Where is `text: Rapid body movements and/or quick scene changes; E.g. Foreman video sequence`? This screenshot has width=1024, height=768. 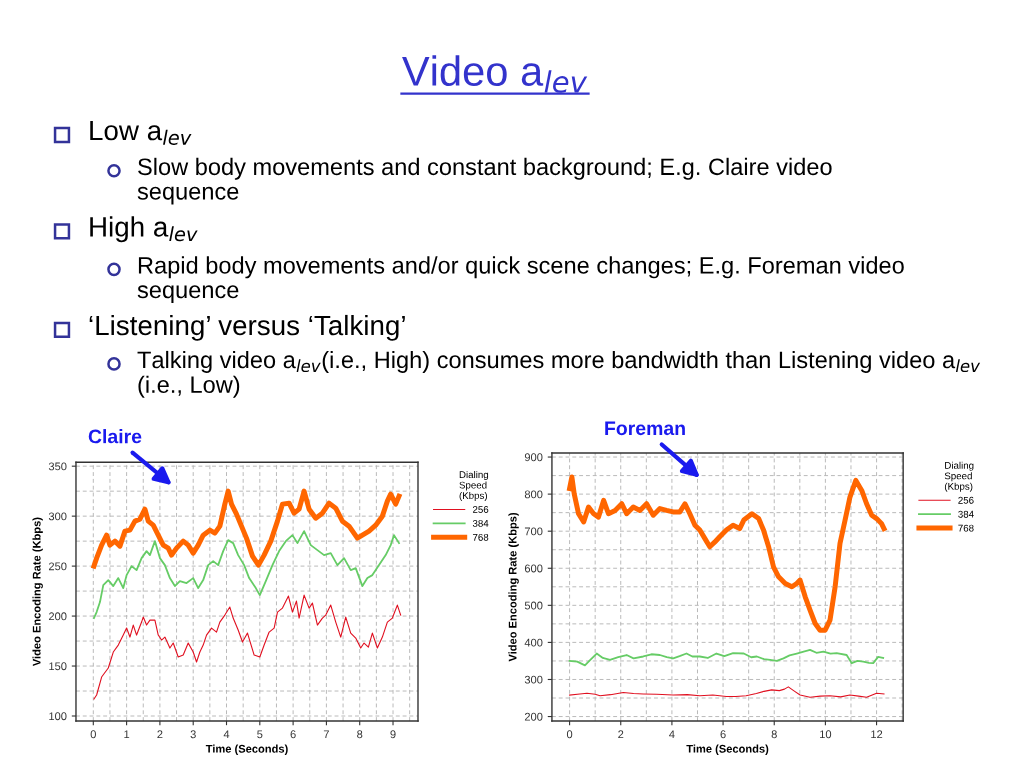 text: Rapid body movements and/or quick scene changes; E.g. Foreman video sequence is located at coordinates (520, 279).